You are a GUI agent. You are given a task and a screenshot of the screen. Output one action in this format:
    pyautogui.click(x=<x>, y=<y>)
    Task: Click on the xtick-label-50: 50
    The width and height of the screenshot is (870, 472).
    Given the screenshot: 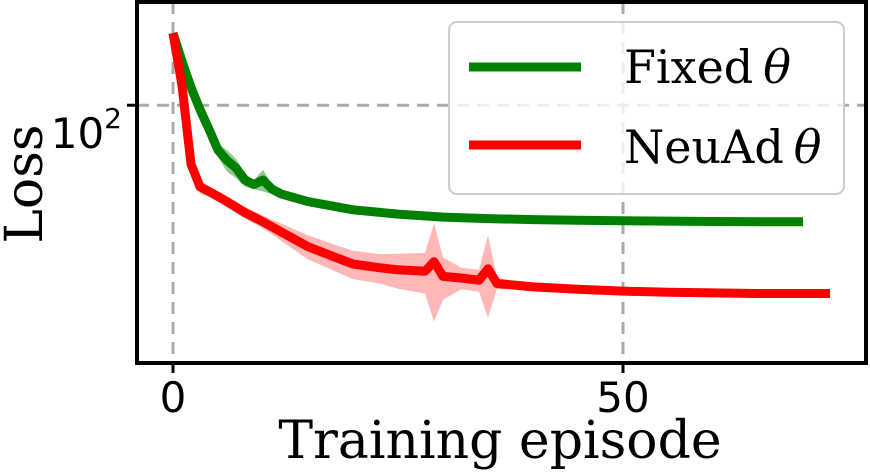 What is the action you would take?
    pyautogui.click(x=622, y=397)
    